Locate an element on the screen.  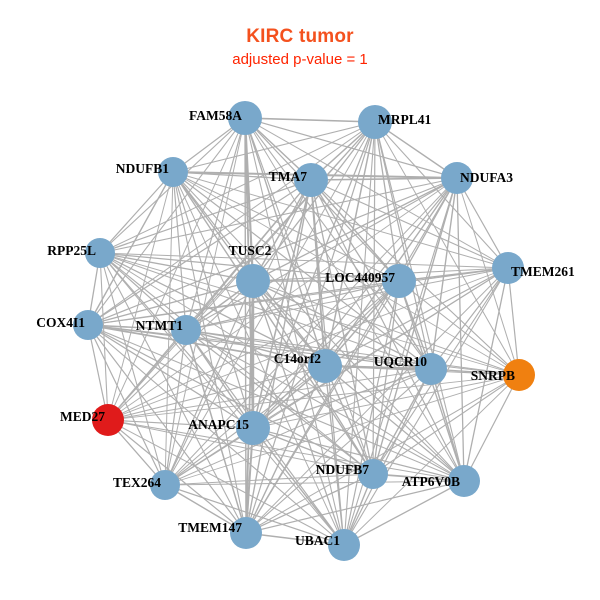
graph-node-rpp25l is located at coordinates (100, 253).